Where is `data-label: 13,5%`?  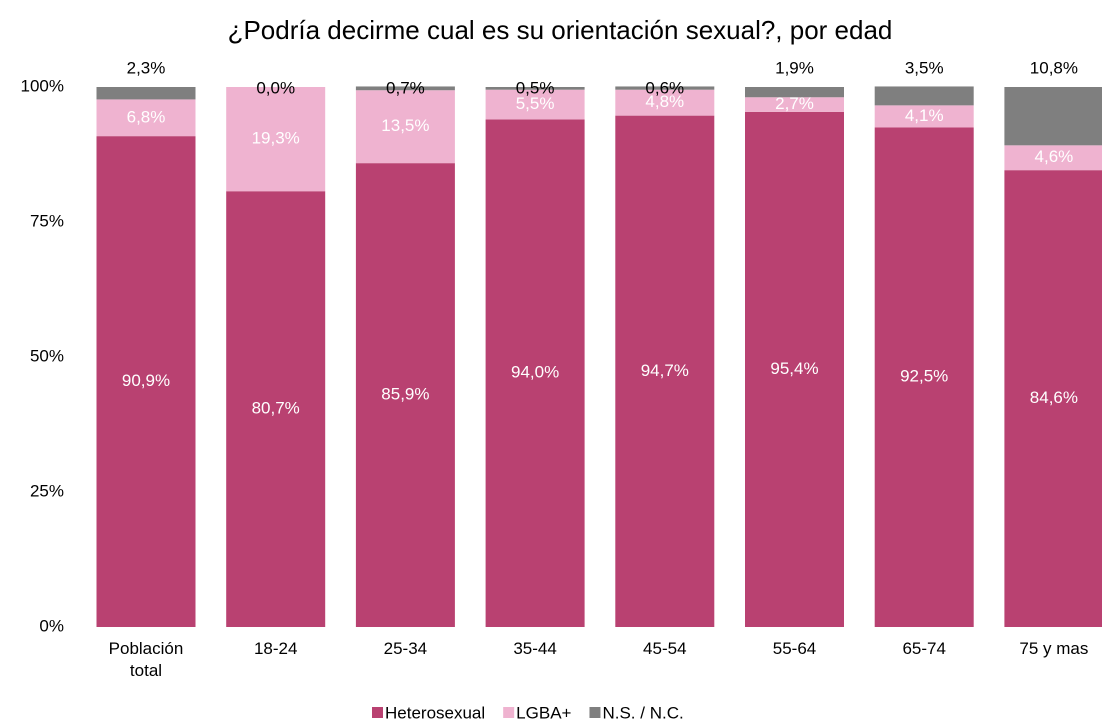
data-label: 13,5% is located at coordinates (405, 125).